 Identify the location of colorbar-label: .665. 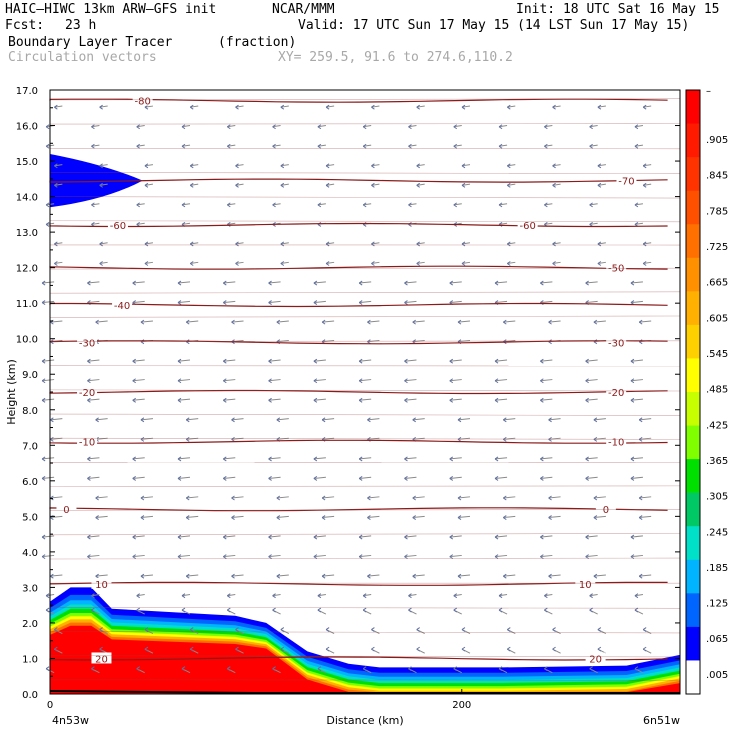
(717, 283).